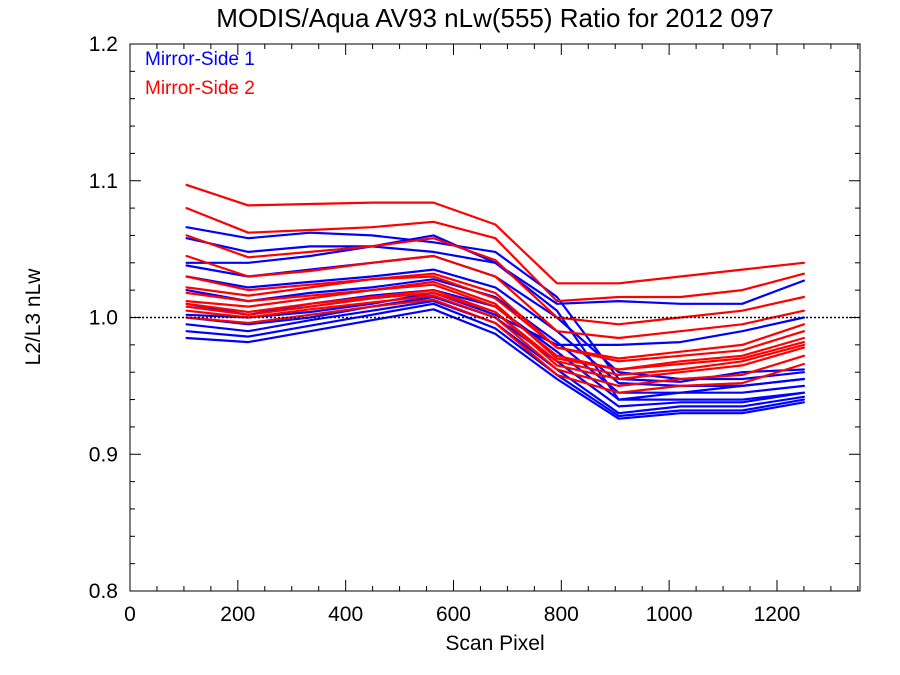  I want to click on x-tick-label: 800, so click(561, 614).